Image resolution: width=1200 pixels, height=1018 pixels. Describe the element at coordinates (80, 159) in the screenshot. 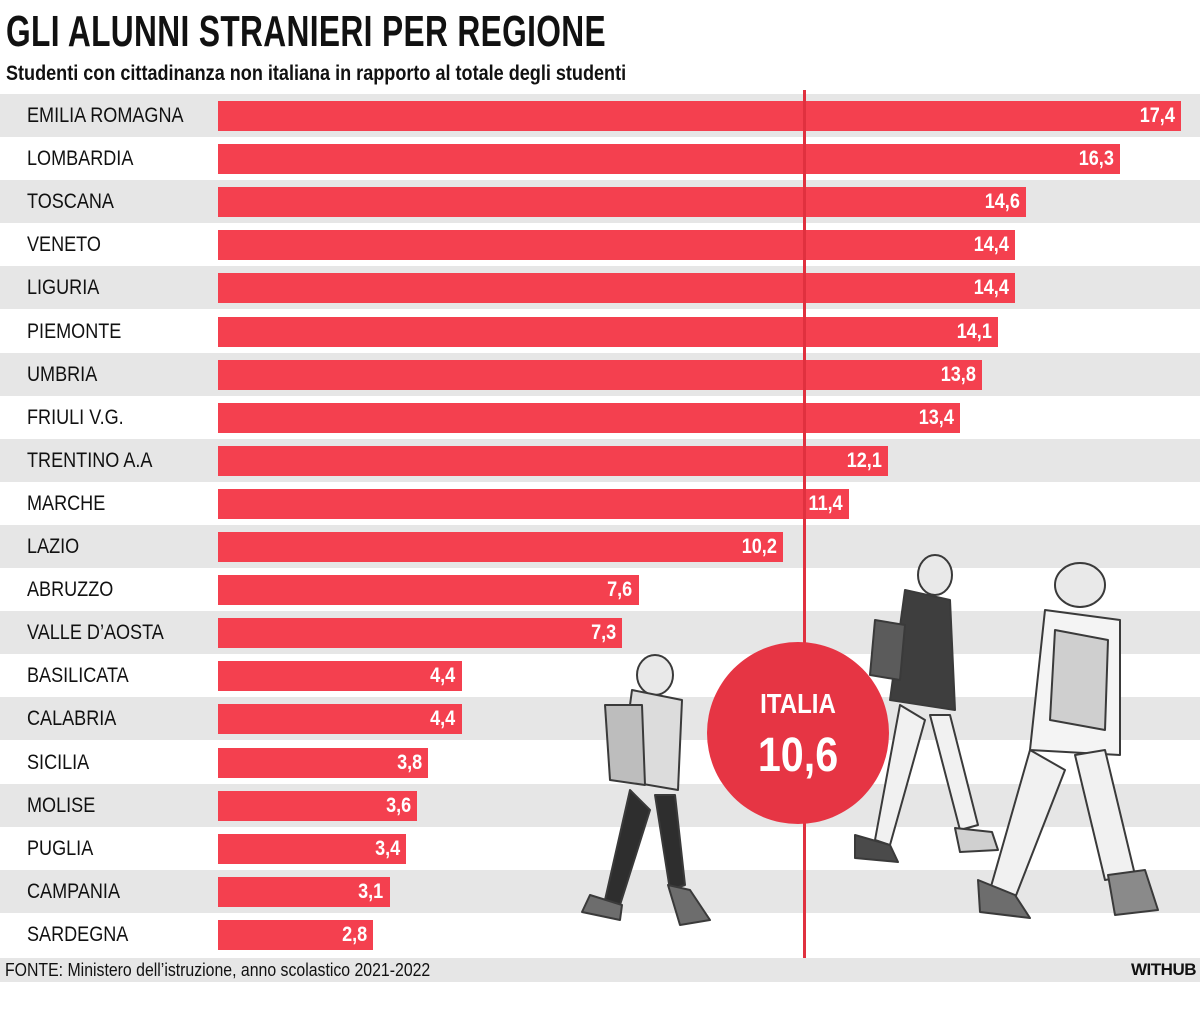

I see `category-label: LOMBARDIA` at that location.